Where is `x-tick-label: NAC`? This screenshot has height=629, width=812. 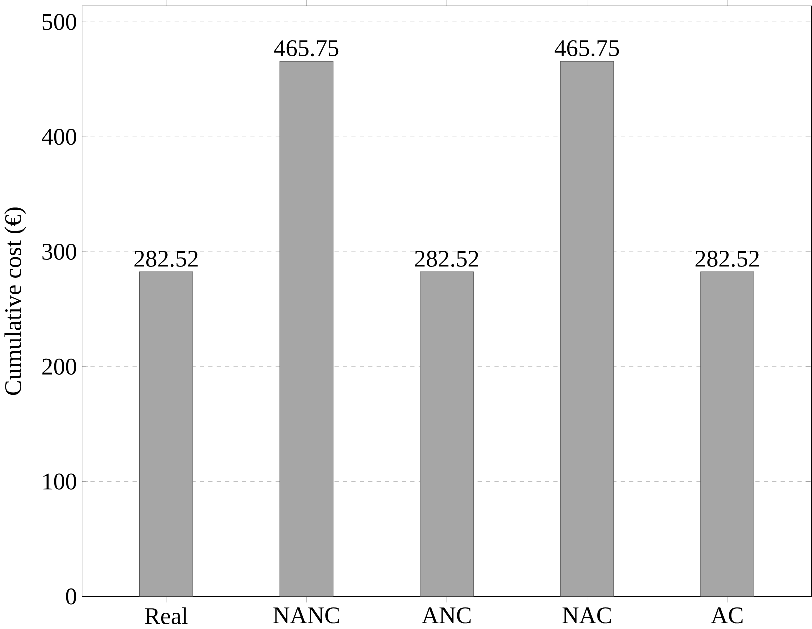 x-tick-label: NAC is located at coordinates (587, 616).